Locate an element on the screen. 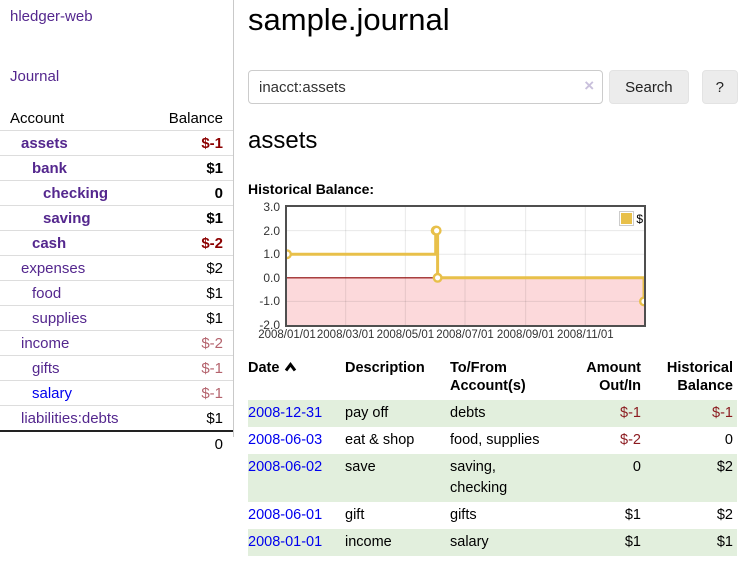 The image size is (742, 582). register-row: 2008-12-31 pay off debts $-1 $-1 is located at coordinates (492, 413).